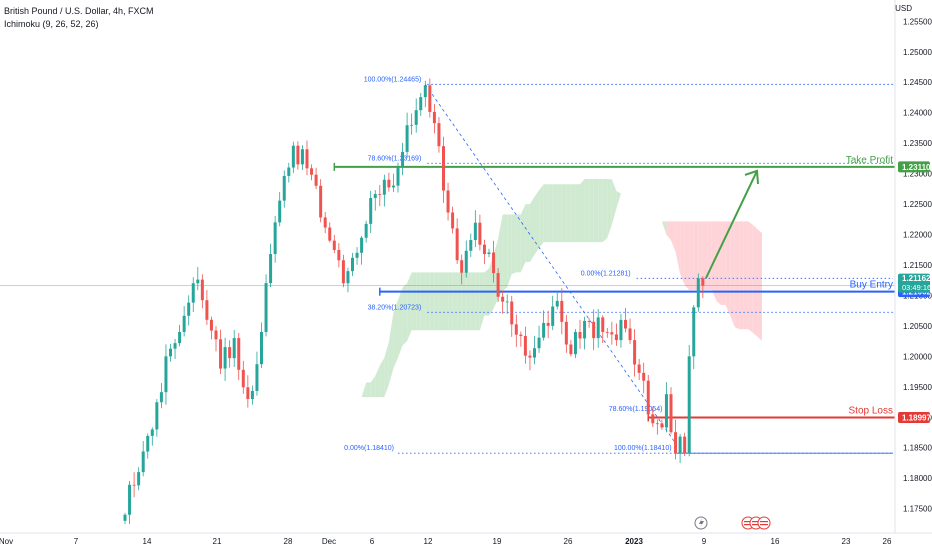 This screenshot has width=932, height=550. I want to click on fib-level-label: 0.00%(1.21281), so click(606, 273).